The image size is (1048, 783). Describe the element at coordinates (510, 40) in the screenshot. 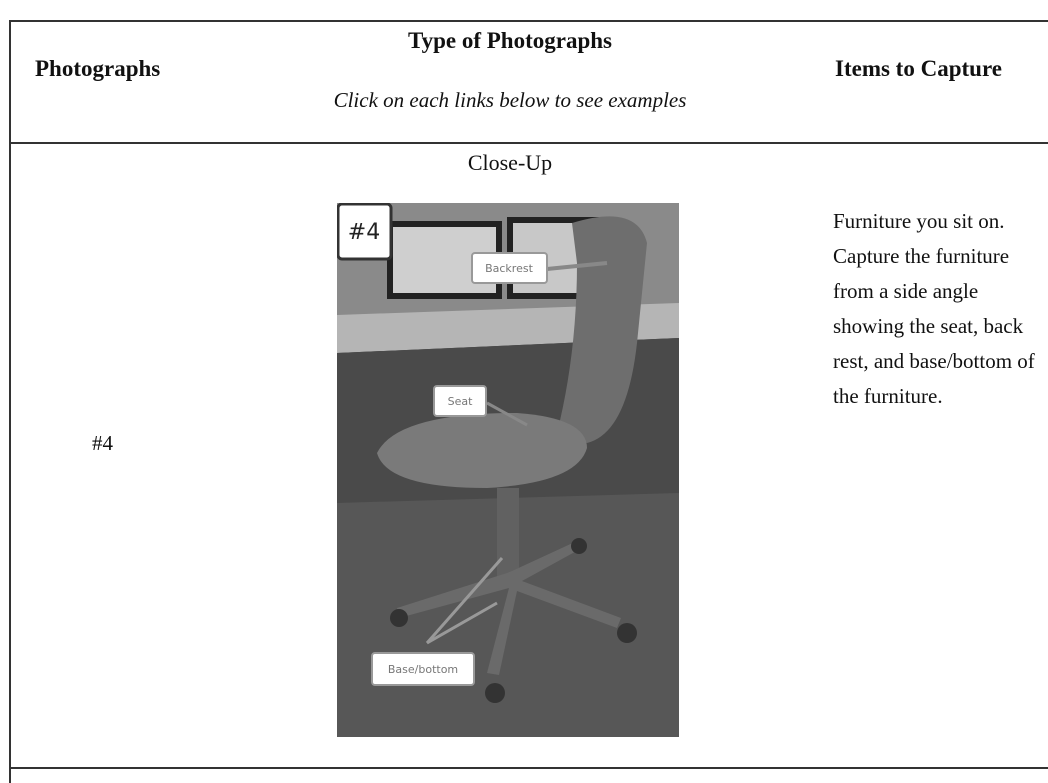

I see `header-type-title: Type of Photographs` at that location.